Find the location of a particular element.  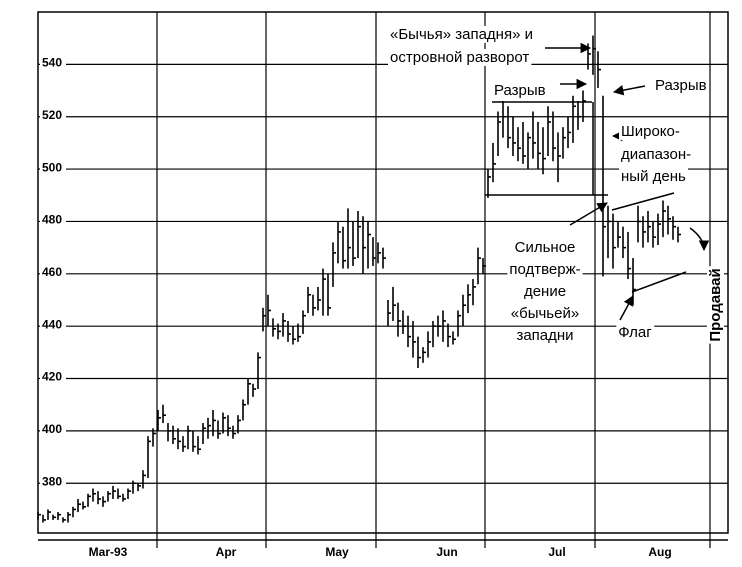

annotation: дение is located at coordinates (545, 291).